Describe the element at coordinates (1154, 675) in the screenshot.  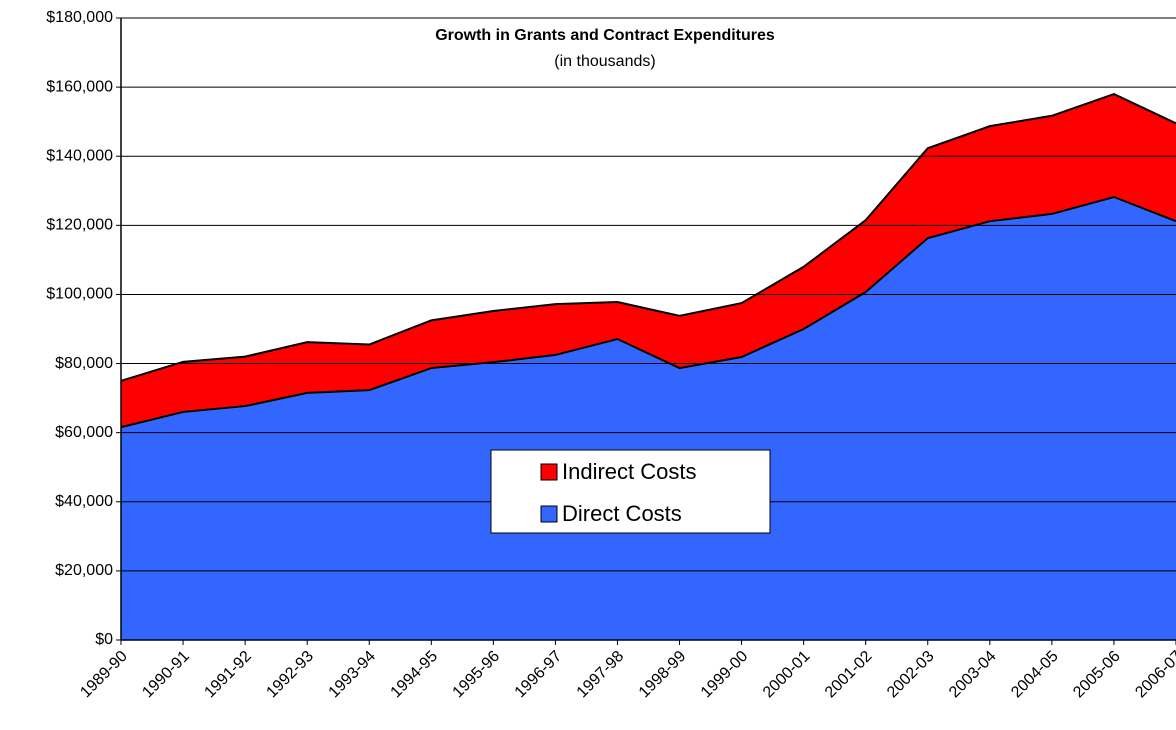
I see `x-tick-label: 2006-07` at that location.